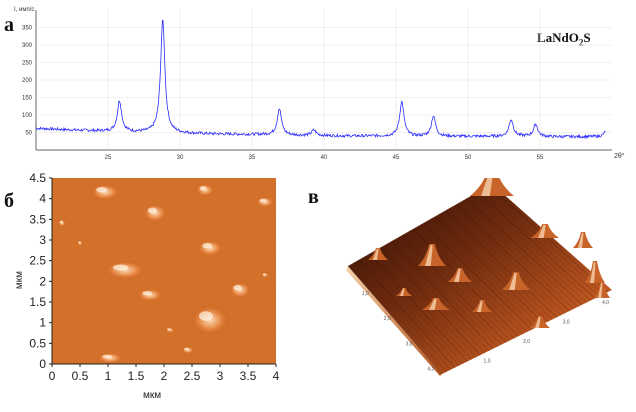 The image size is (636, 412). What do you see at coordinates (28, 134) in the screenshot?
I see `xrd-ytick-label: 50` at bounding box center [28, 134].